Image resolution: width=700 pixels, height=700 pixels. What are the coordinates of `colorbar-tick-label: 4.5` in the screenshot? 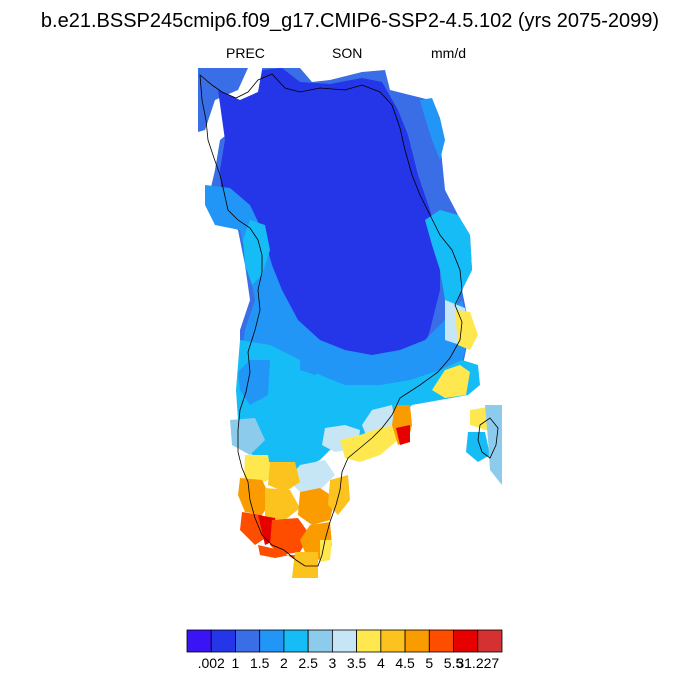 It's located at (405, 663).